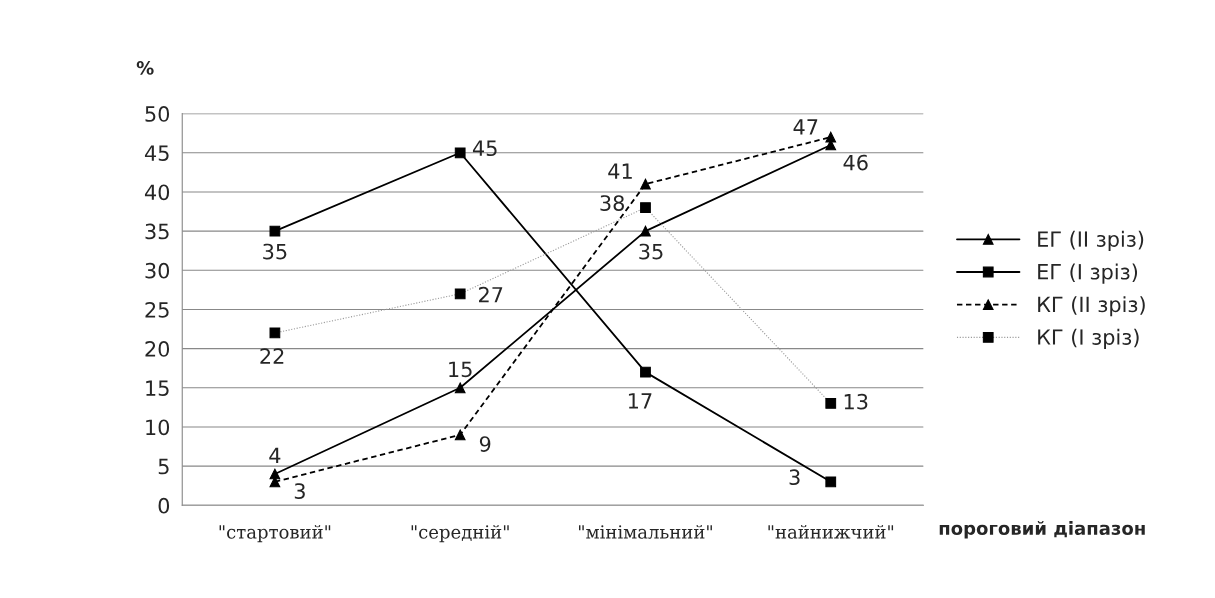 The image size is (1215, 598). Describe the element at coordinates (640, 401) in the screenshot. I see `data-label: 17` at that location.